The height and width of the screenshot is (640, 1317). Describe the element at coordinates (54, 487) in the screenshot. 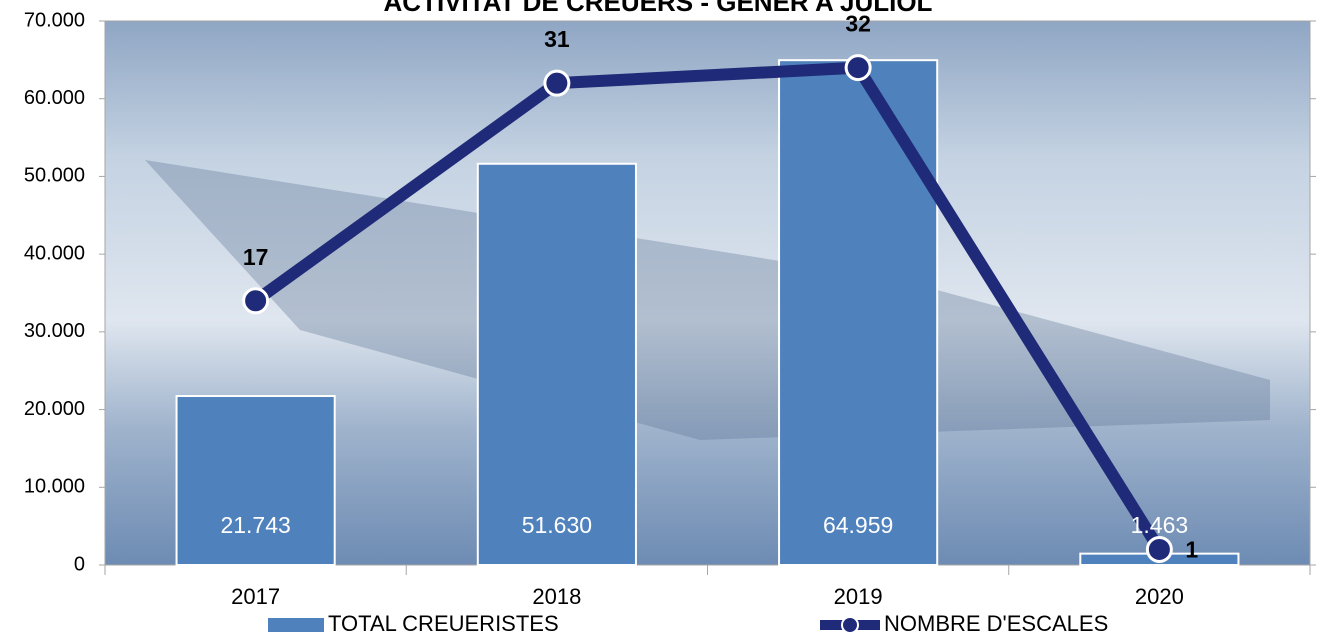

I see `y-tick-label: 10.000` at that location.